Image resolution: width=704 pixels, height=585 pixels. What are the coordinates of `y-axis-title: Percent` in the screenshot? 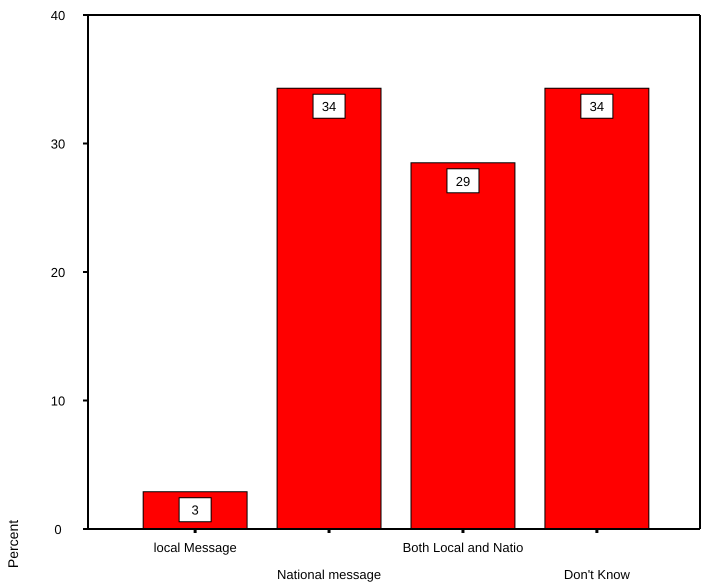 It's located at (13, 544).